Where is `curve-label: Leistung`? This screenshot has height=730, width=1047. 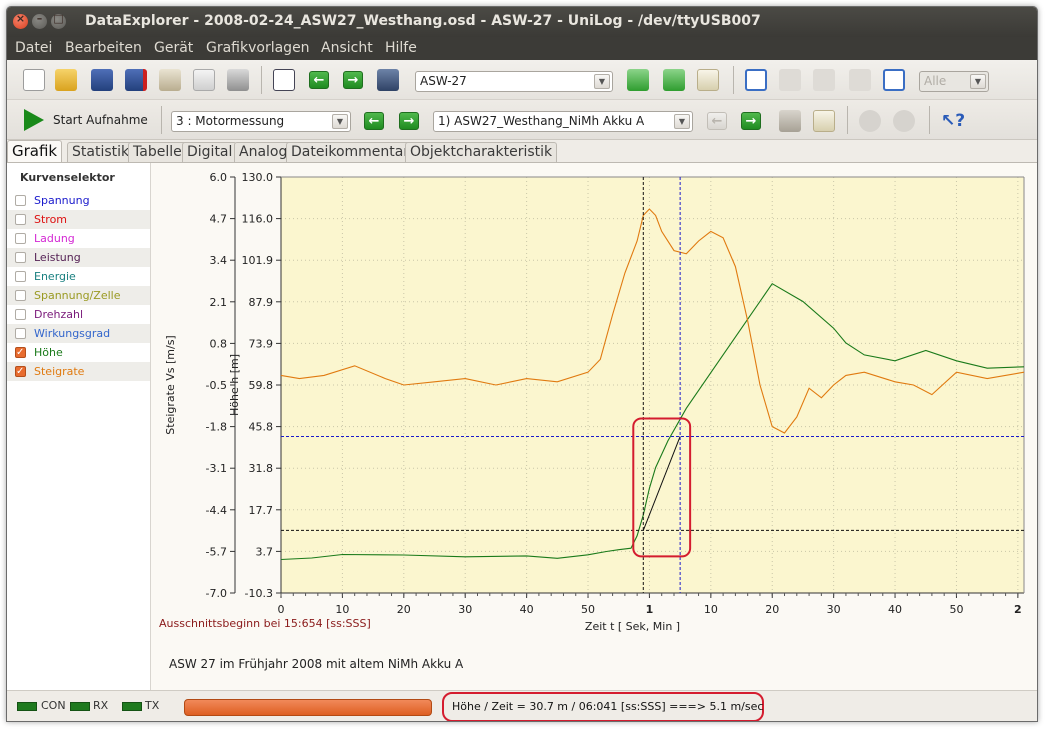 curve-label: Leistung is located at coordinates (57, 257).